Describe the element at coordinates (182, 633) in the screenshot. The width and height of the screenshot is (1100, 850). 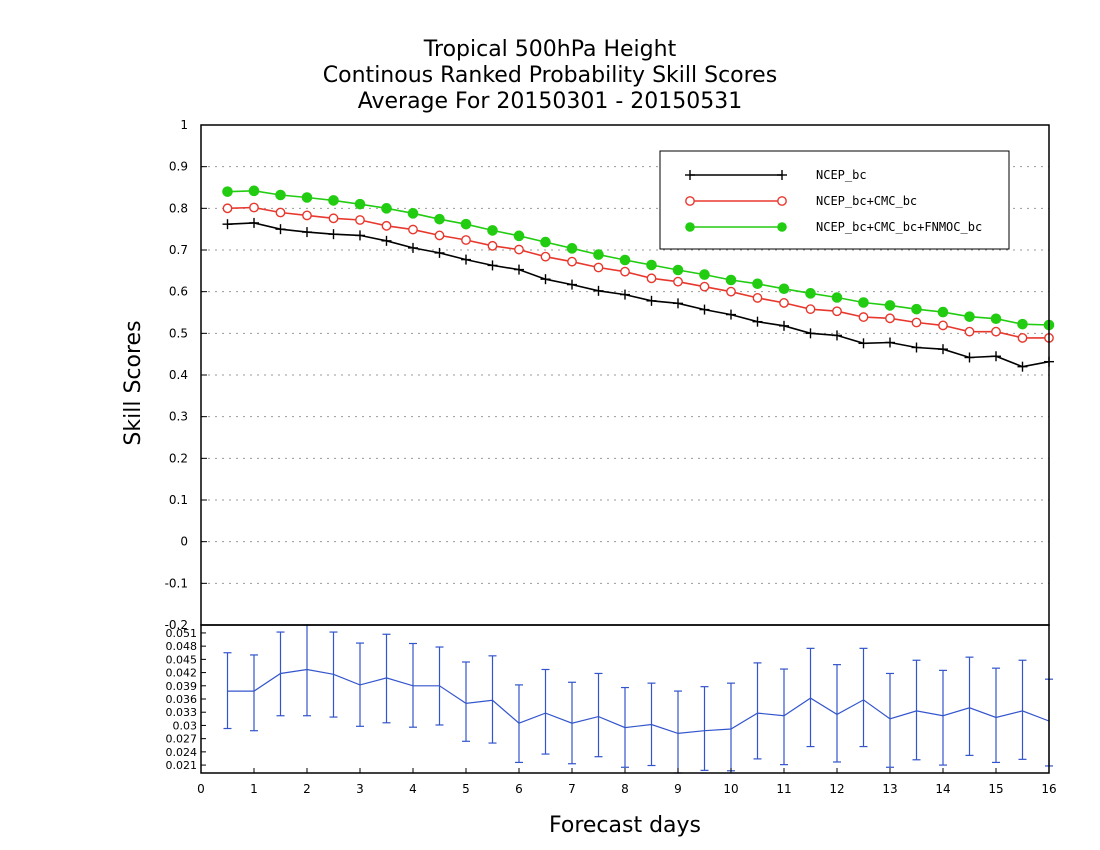
I see `bottom-y-tick-label: 0.051` at that location.